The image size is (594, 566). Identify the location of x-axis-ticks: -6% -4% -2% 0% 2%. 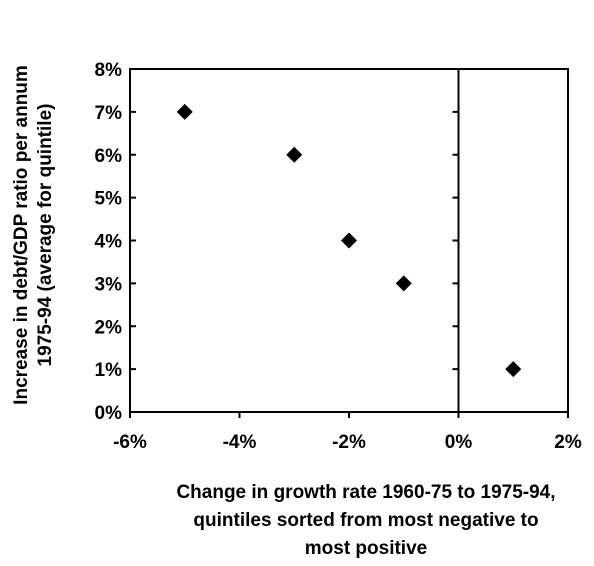
(347, 432).